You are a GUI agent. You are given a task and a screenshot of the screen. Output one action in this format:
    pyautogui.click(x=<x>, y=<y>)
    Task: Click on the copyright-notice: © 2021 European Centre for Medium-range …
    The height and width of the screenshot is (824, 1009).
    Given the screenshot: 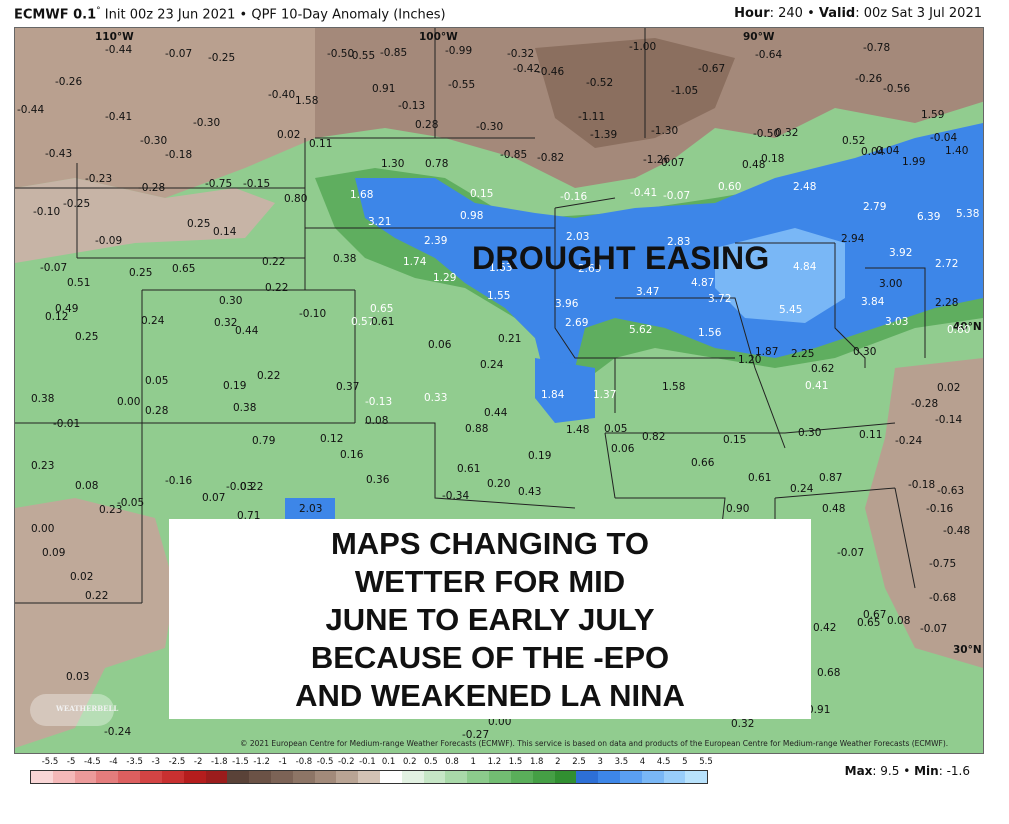 What is the action you would take?
    pyautogui.click(x=594, y=743)
    